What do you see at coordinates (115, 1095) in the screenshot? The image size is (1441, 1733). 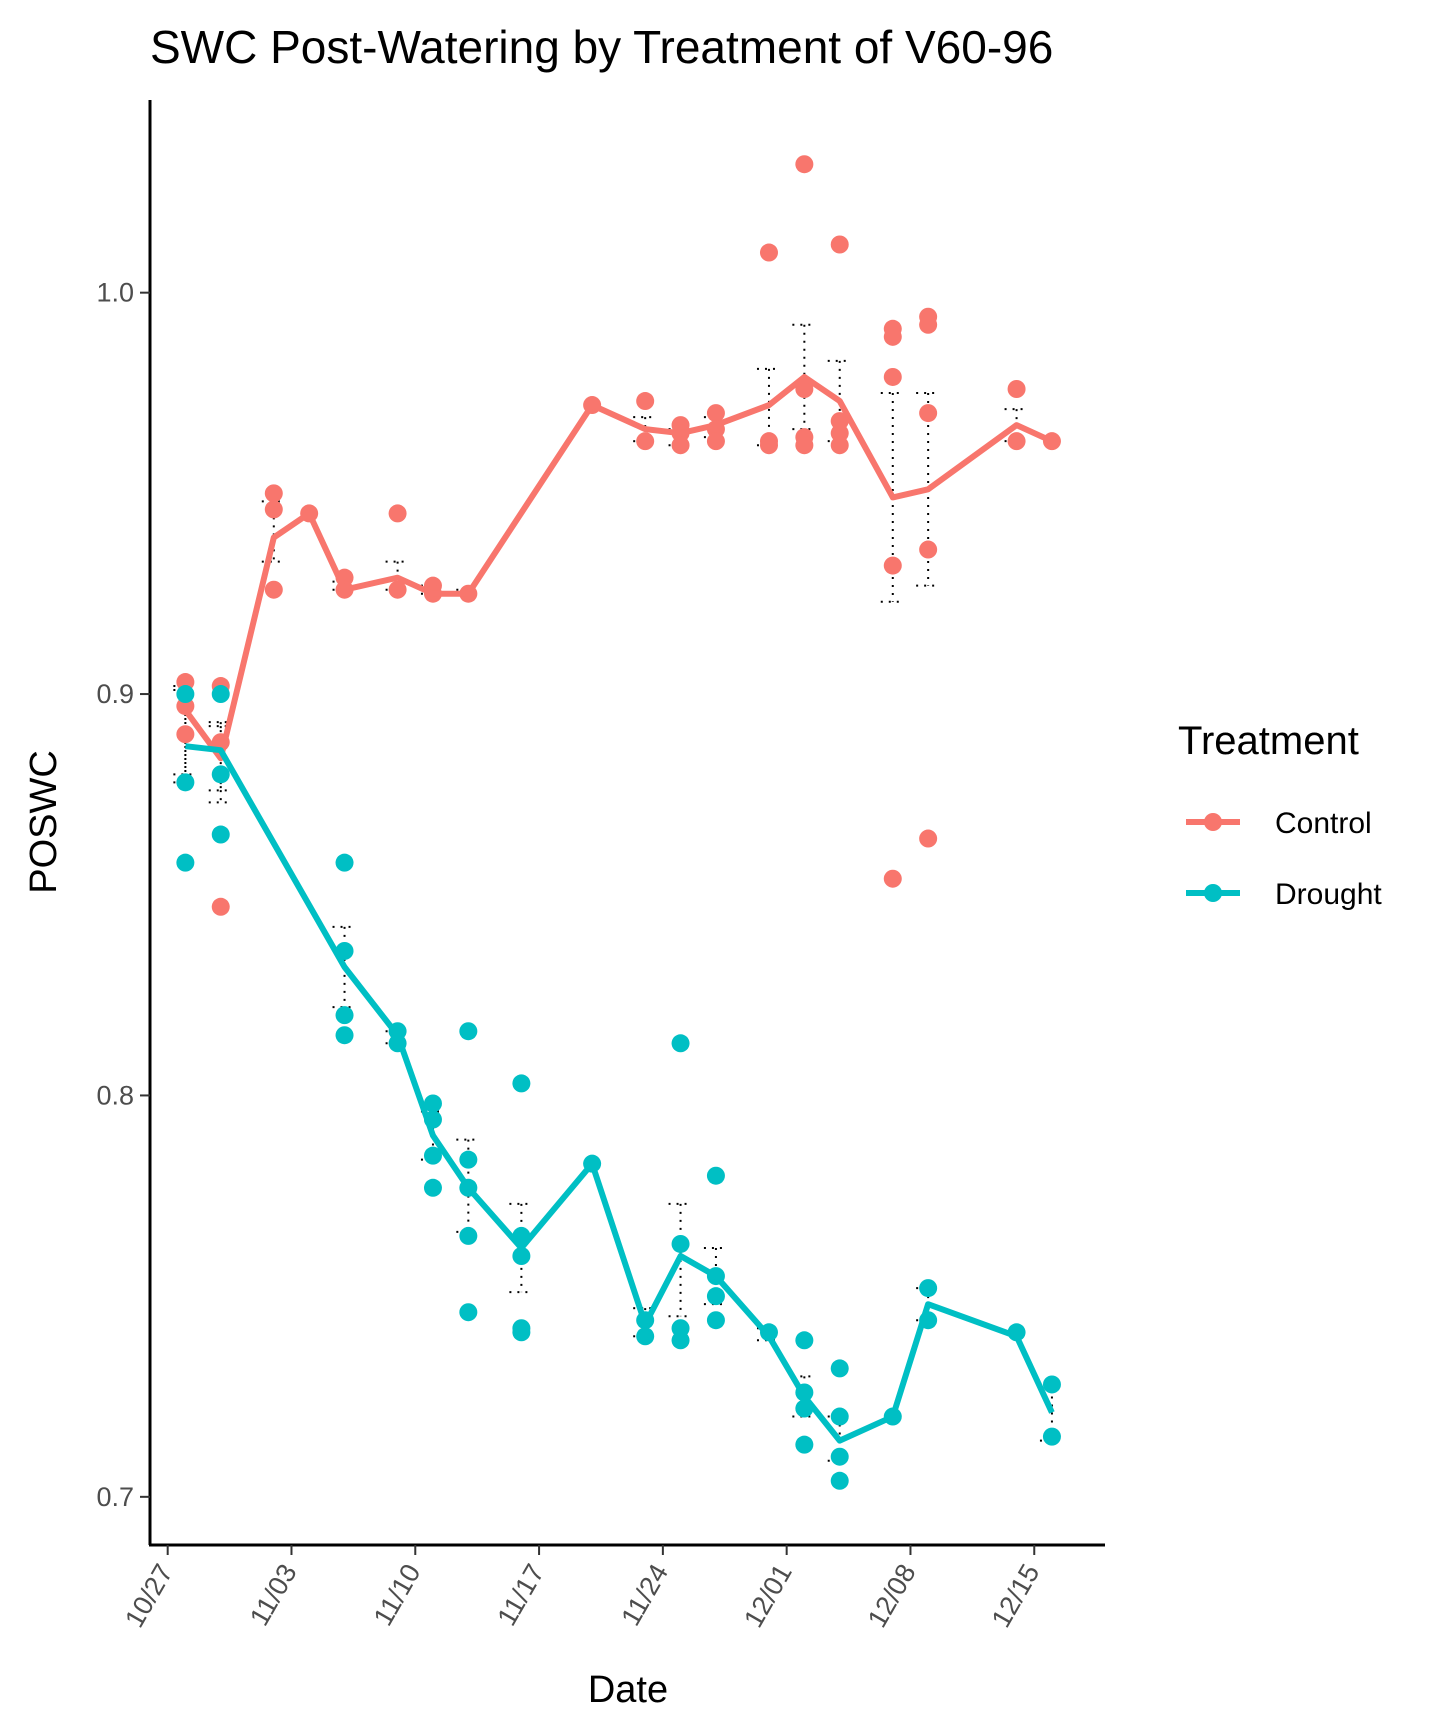 I see `y-tick-label: 0.8` at bounding box center [115, 1095].